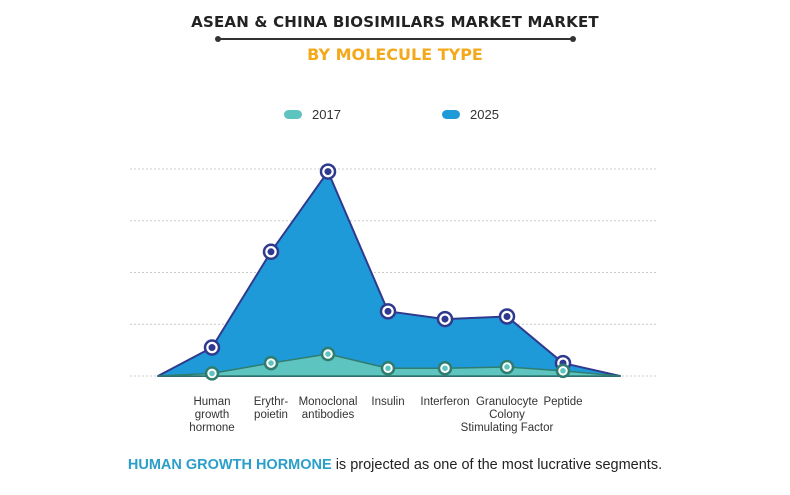 Image resolution: width=790 pixels, height=495 pixels. Describe the element at coordinates (444, 402) in the screenshot. I see `category-label-4: Interferon` at that location.